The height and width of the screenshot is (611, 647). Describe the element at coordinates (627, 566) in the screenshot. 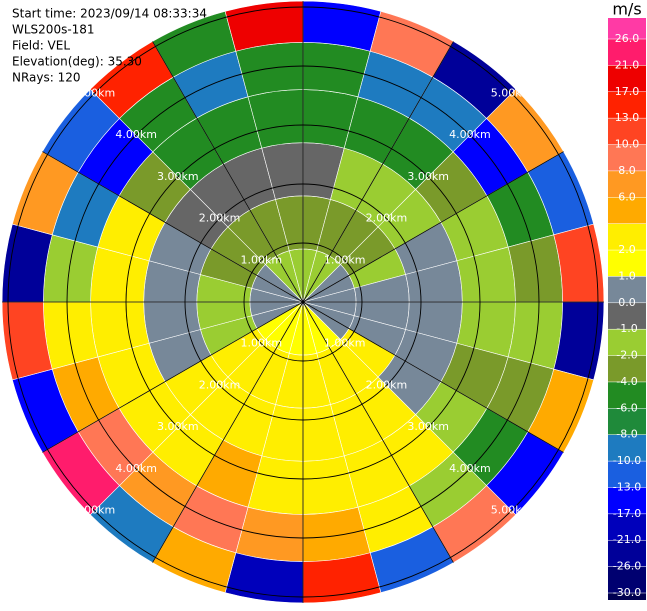

I see `colorbar-label: -26.0` at that location.